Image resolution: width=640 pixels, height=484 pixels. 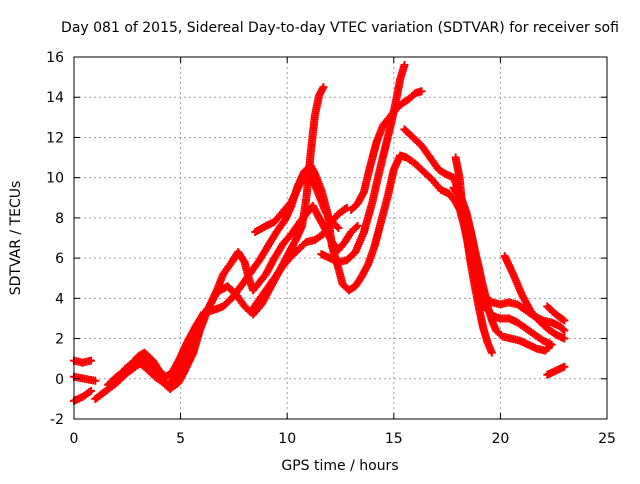 I want to click on x-tick-label: 5, so click(x=180, y=439).